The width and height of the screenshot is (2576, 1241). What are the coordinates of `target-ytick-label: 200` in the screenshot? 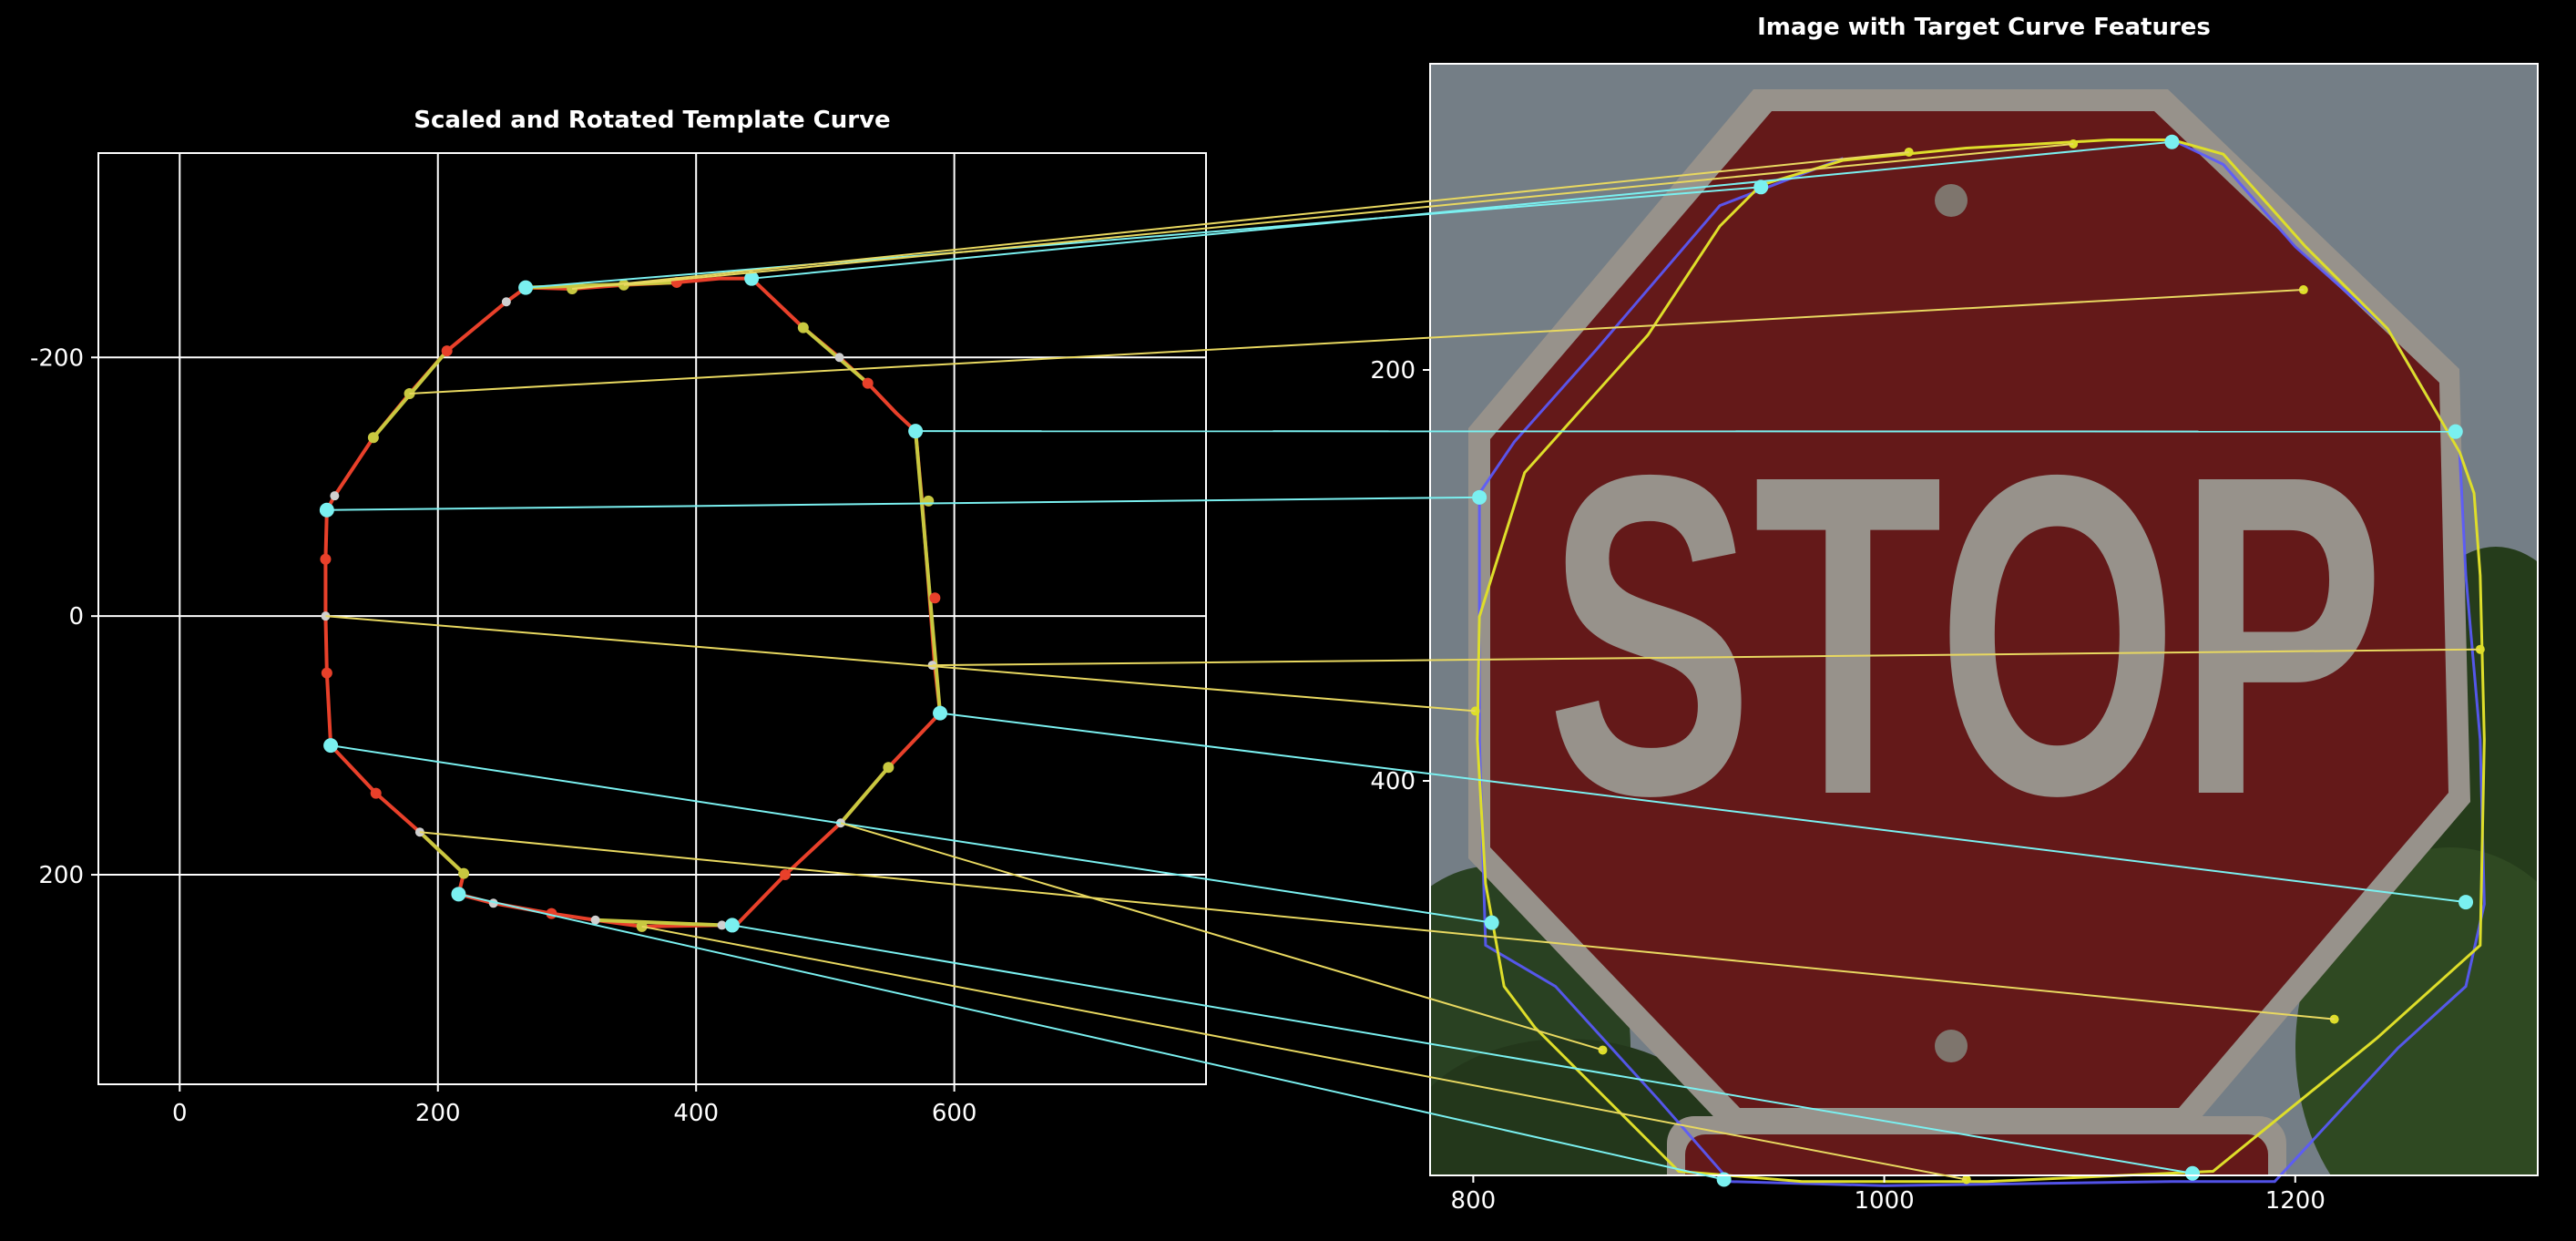 It's located at (1393, 371).